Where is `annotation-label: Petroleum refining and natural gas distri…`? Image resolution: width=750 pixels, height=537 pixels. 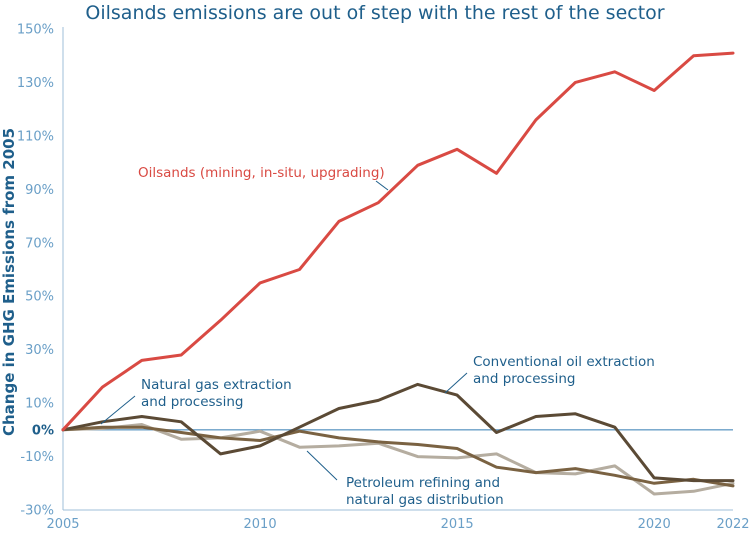
annotation-label: Petroleum refining and natural gas distri… is located at coordinates (425, 491).